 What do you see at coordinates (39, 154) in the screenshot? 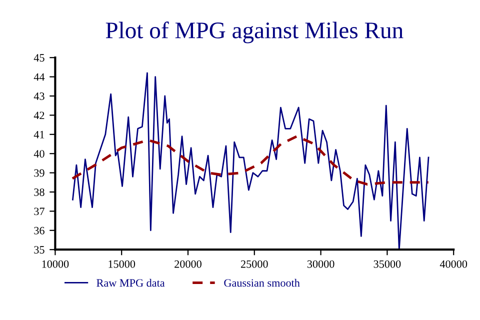
I see `y-tick-label: 40` at bounding box center [39, 154].